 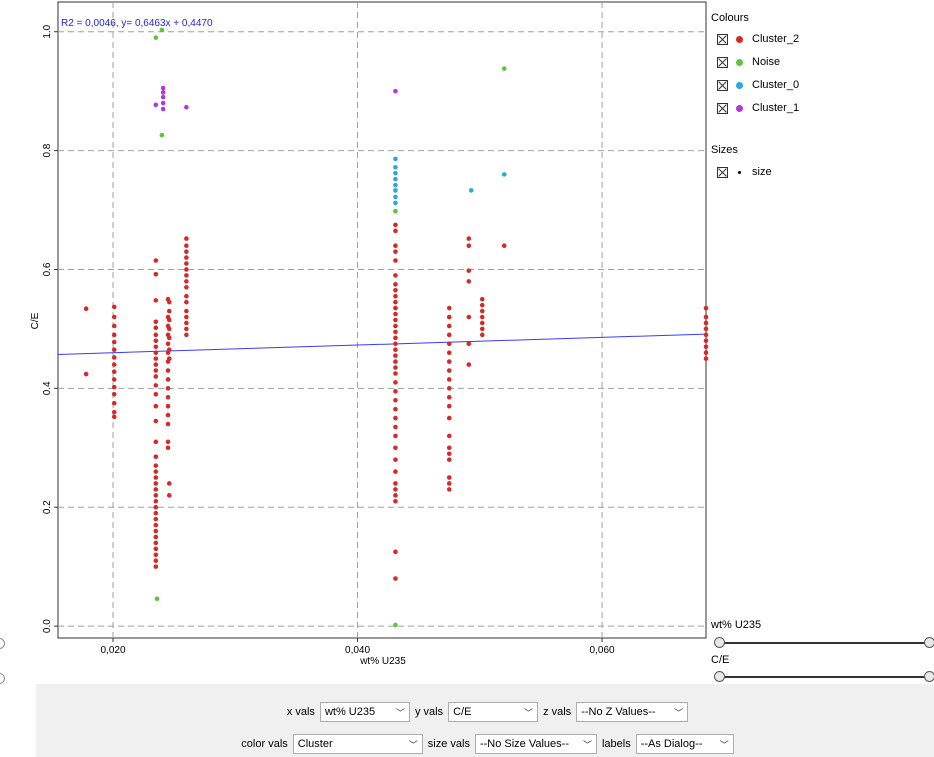 I want to click on size-vals-value: --No Size Values--, so click(x=524, y=744).